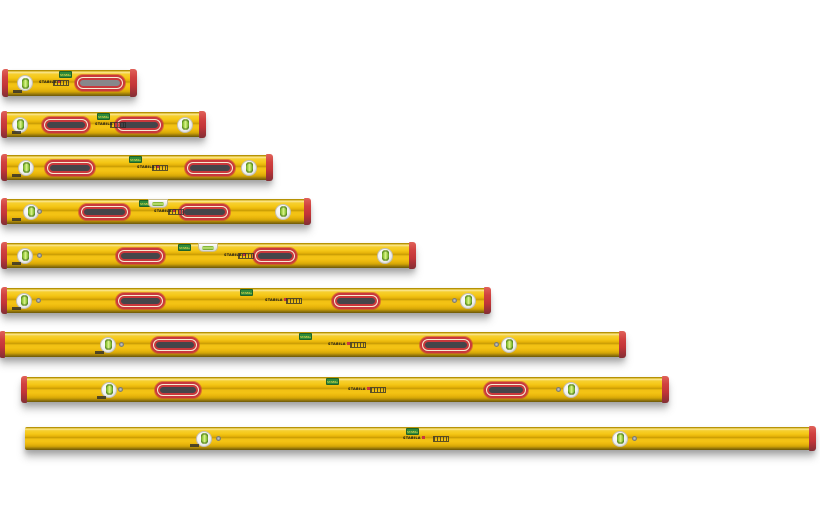 The image size is (820, 520). I want to click on level-8: STABILA STABILA, so click(345, 389).